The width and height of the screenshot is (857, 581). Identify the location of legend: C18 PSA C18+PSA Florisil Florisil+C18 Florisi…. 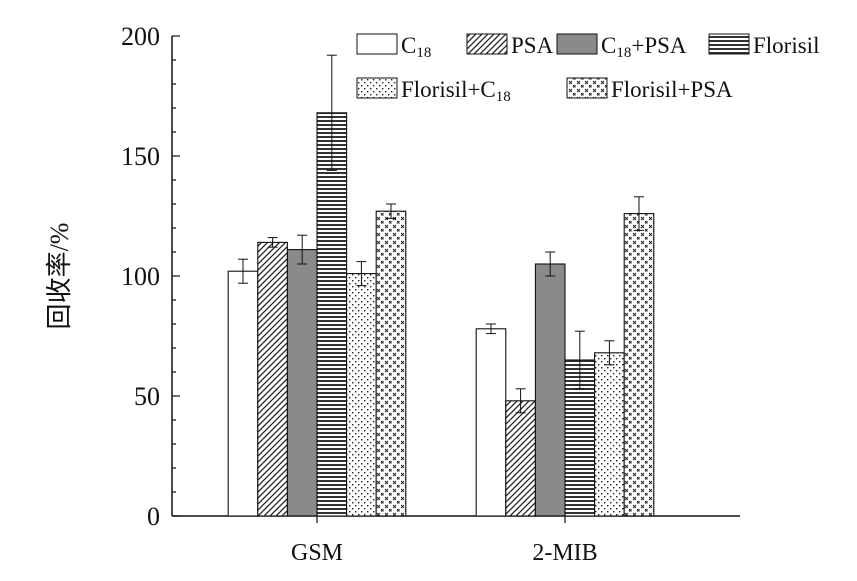
(587, 69).